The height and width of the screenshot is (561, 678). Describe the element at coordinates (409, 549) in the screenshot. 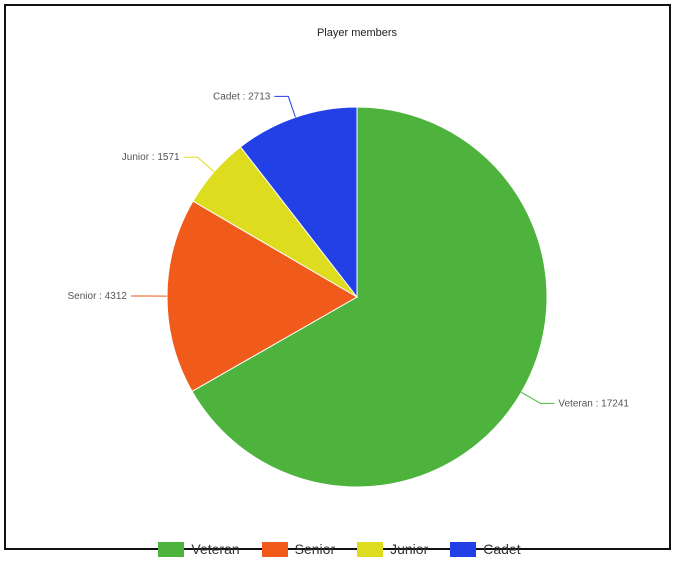

I see `legend-label: Junior` at that location.